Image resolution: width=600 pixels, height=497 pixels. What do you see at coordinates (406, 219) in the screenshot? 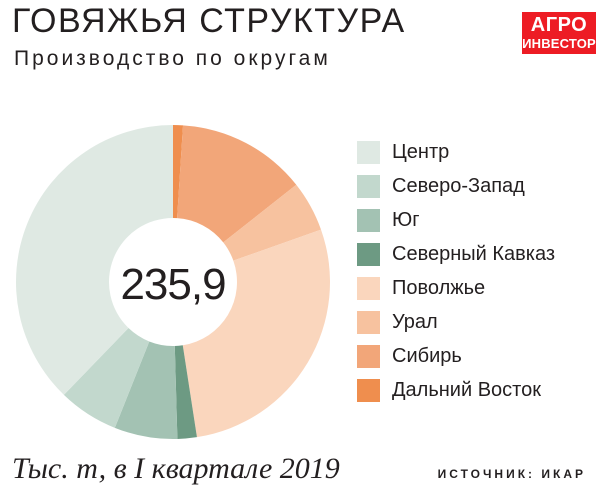
I see `legend-label: Юг` at bounding box center [406, 219].